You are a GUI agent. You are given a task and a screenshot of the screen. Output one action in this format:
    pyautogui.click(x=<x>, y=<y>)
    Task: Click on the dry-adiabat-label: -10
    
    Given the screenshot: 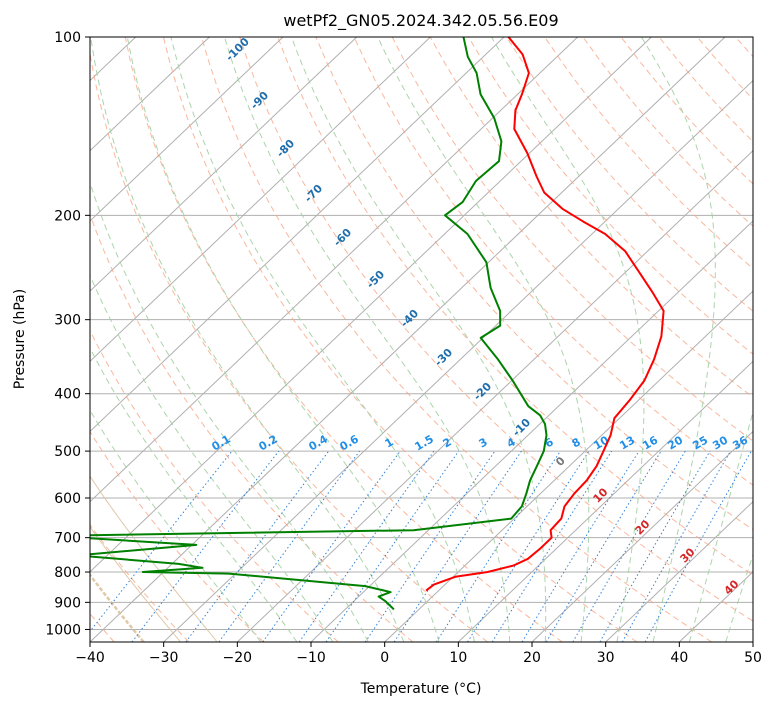 What is the action you would take?
    pyautogui.click(x=521, y=427)
    